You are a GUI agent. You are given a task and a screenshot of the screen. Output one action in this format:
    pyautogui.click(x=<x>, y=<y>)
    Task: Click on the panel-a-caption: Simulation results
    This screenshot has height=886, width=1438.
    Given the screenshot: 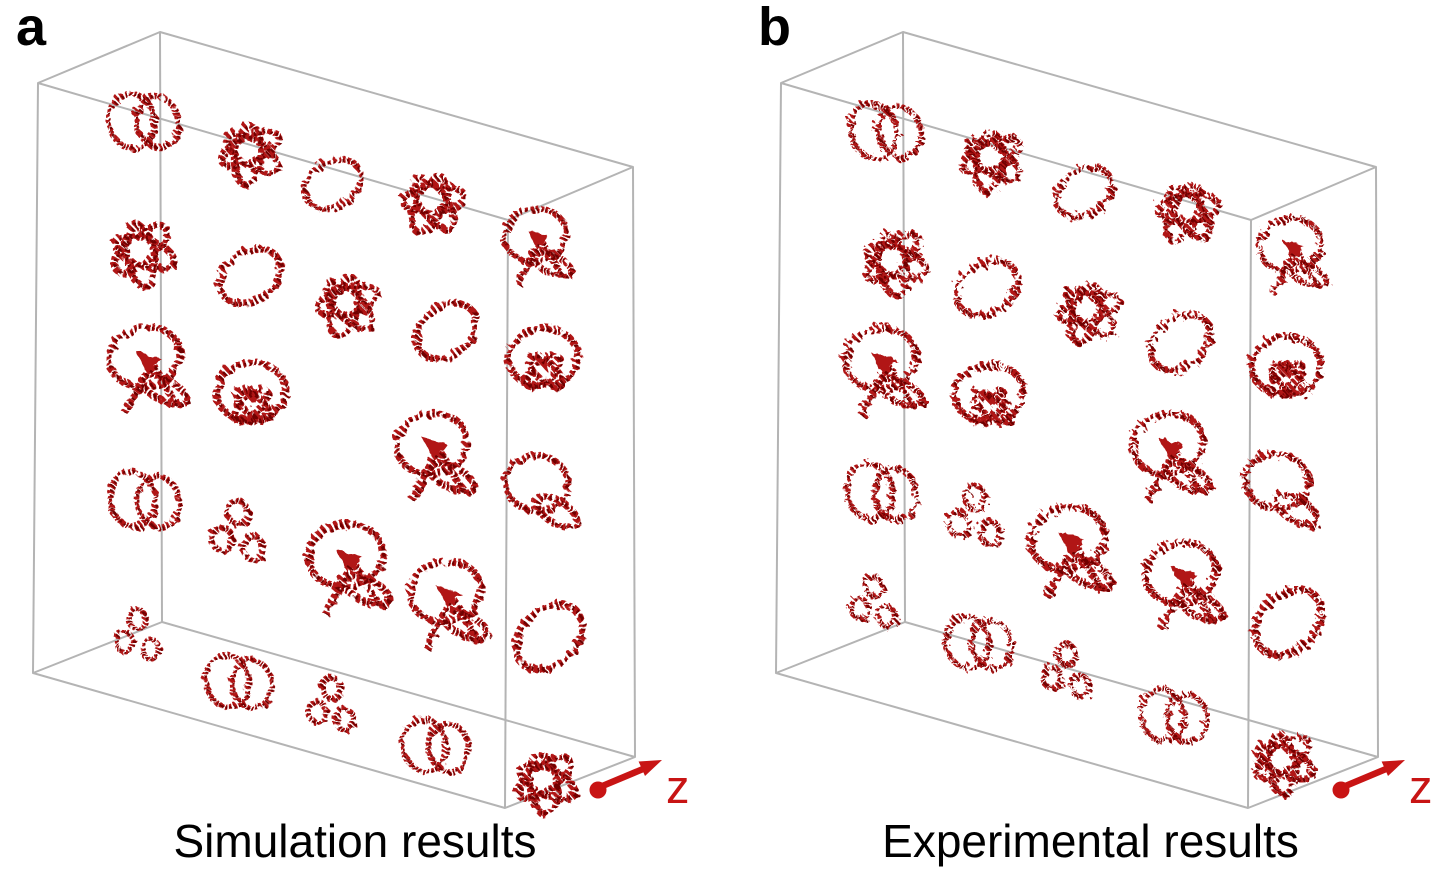 What is the action you would take?
    pyautogui.click(x=355, y=841)
    